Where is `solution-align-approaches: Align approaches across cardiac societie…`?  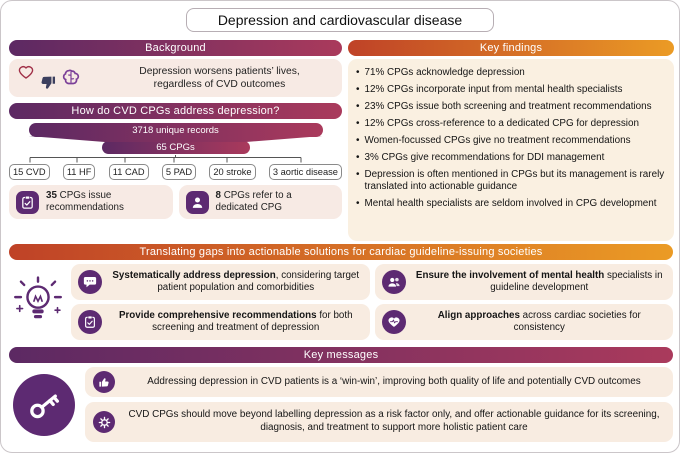
solution-align-approaches: Align approaches across cardiac societie… is located at coordinates (523, 322).